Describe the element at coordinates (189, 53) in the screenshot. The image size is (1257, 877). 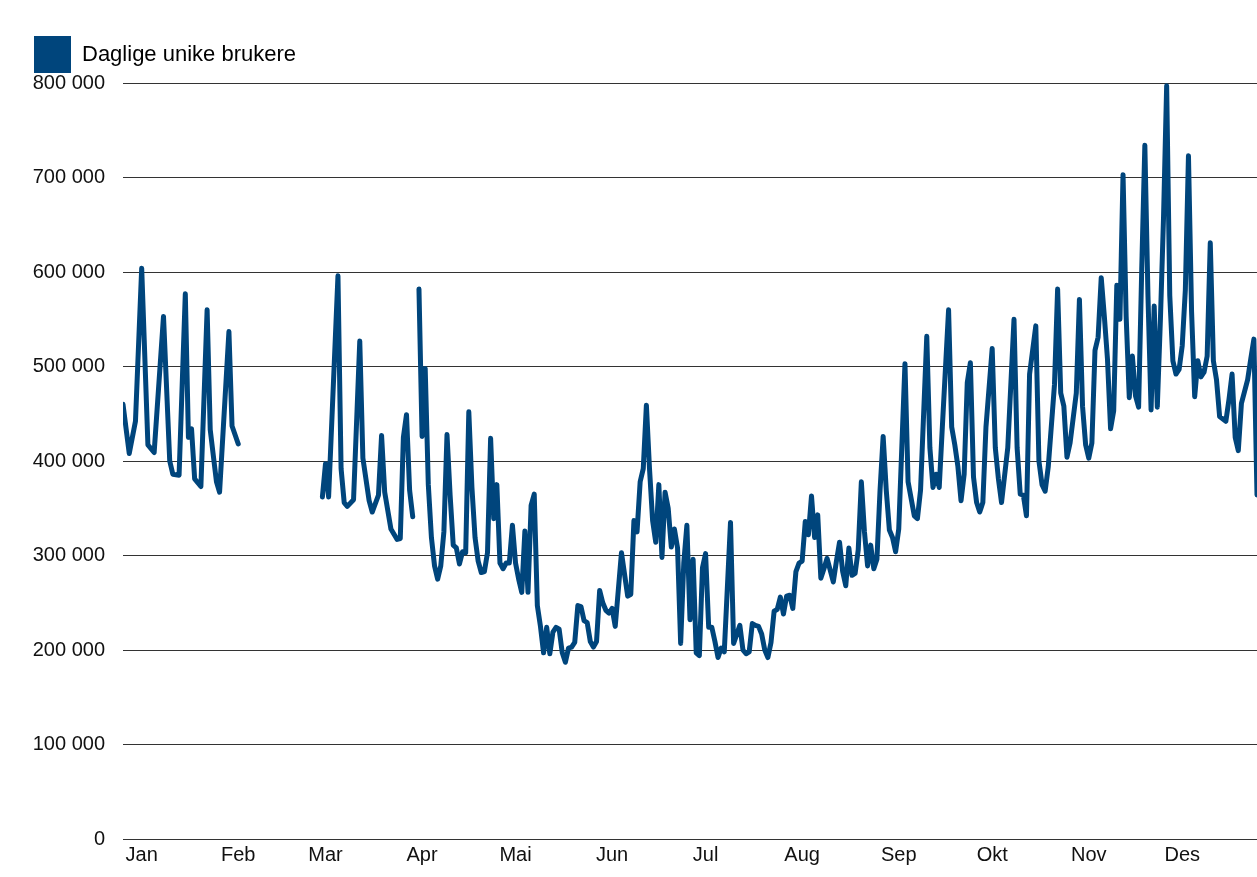
I see `legend-label: Daglige unike brukere` at that location.